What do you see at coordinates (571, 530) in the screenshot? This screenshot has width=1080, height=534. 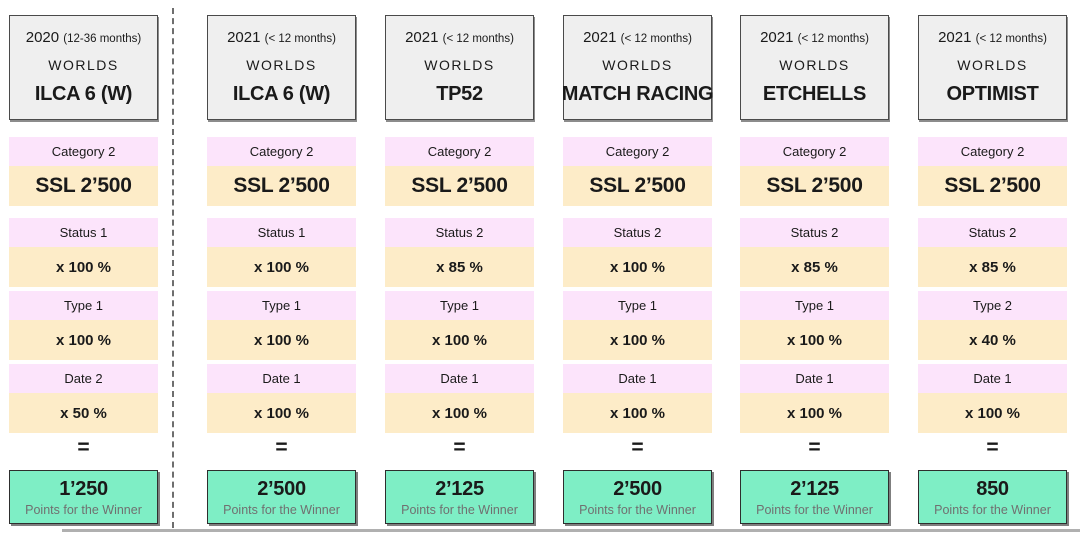 I see `cropped-bottom-edge-line` at bounding box center [571, 530].